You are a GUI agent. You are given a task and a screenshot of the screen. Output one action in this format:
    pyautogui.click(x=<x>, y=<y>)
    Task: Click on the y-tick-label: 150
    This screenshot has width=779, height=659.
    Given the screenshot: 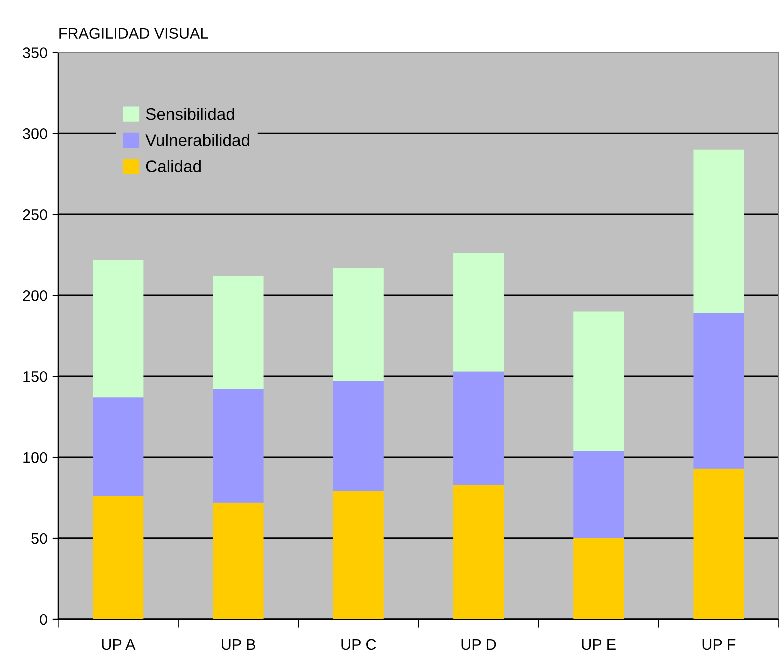 What is the action you would take?
    pyautogui.click(x=36, y=376)
    